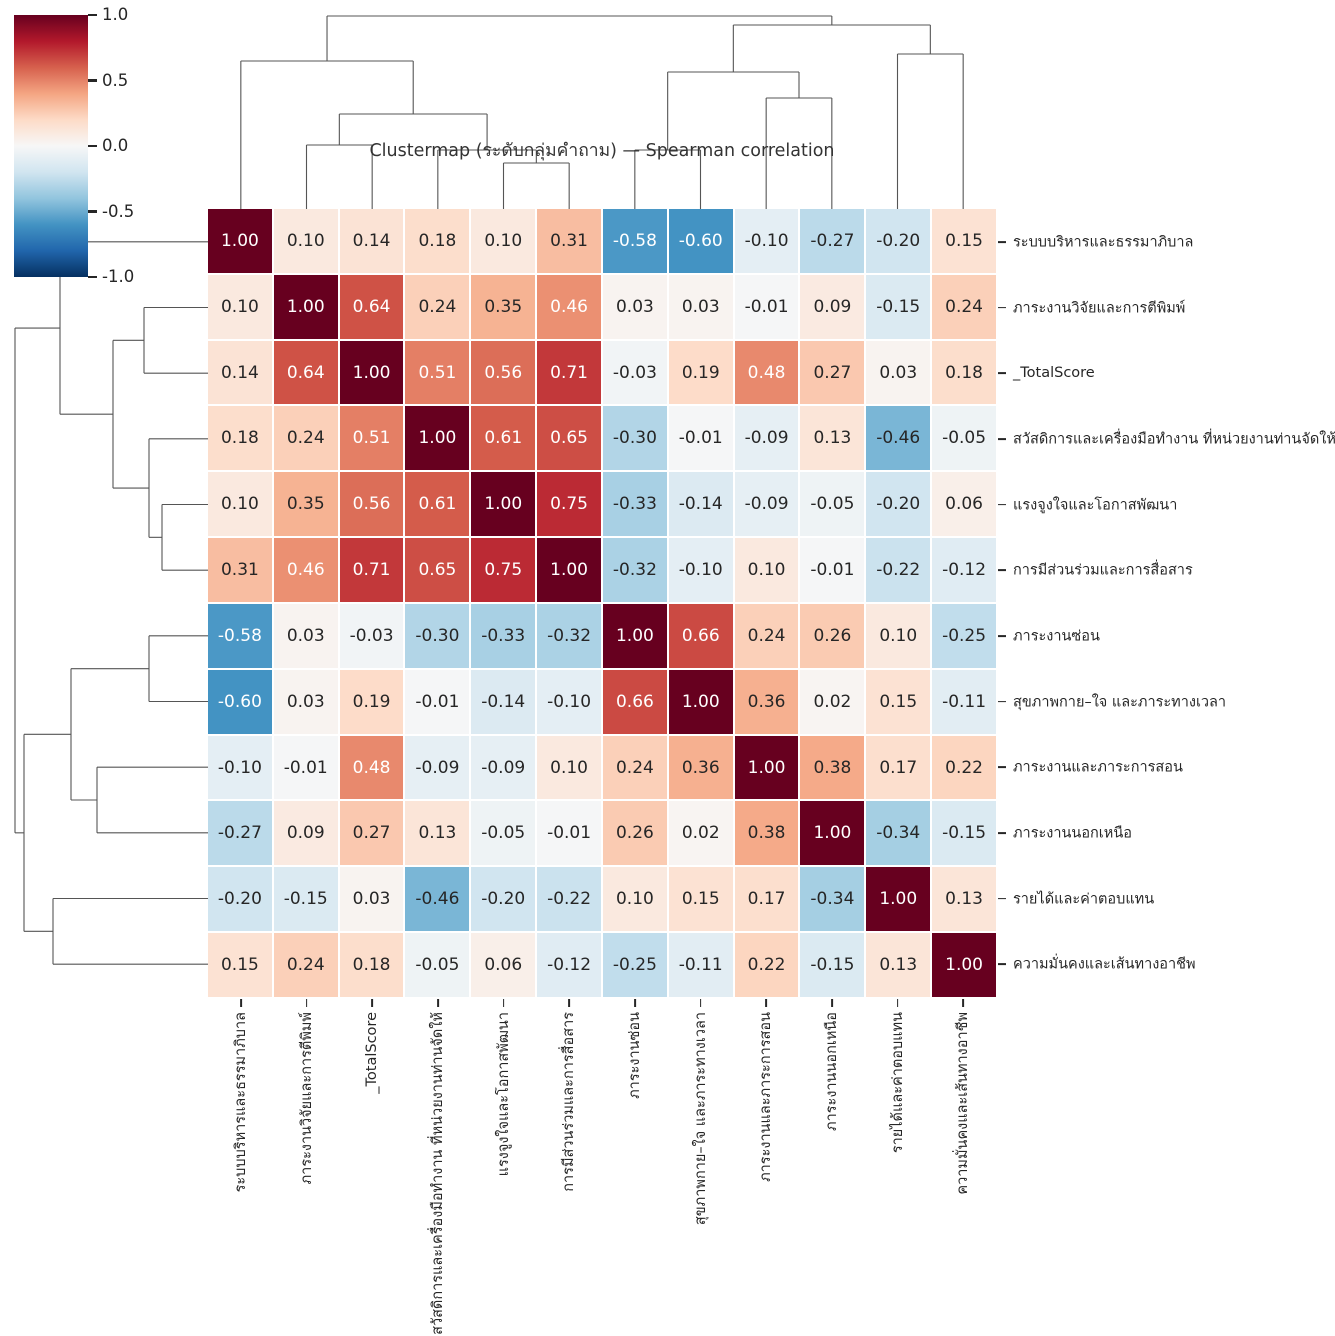 This screenshot has width=1335, height=1336. Describe the element at coordinates (832, 372) in the screenshot. I see `heatmap-cell: 0.27` at that location.